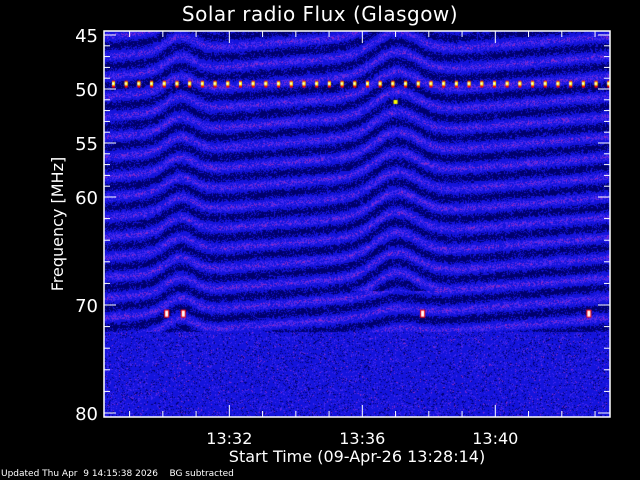 The height and width of the screenshot is (480, 640). Describe the element at coordinates (86, 414) in the screenshot. I see `y-tick-label: 80` at that location.